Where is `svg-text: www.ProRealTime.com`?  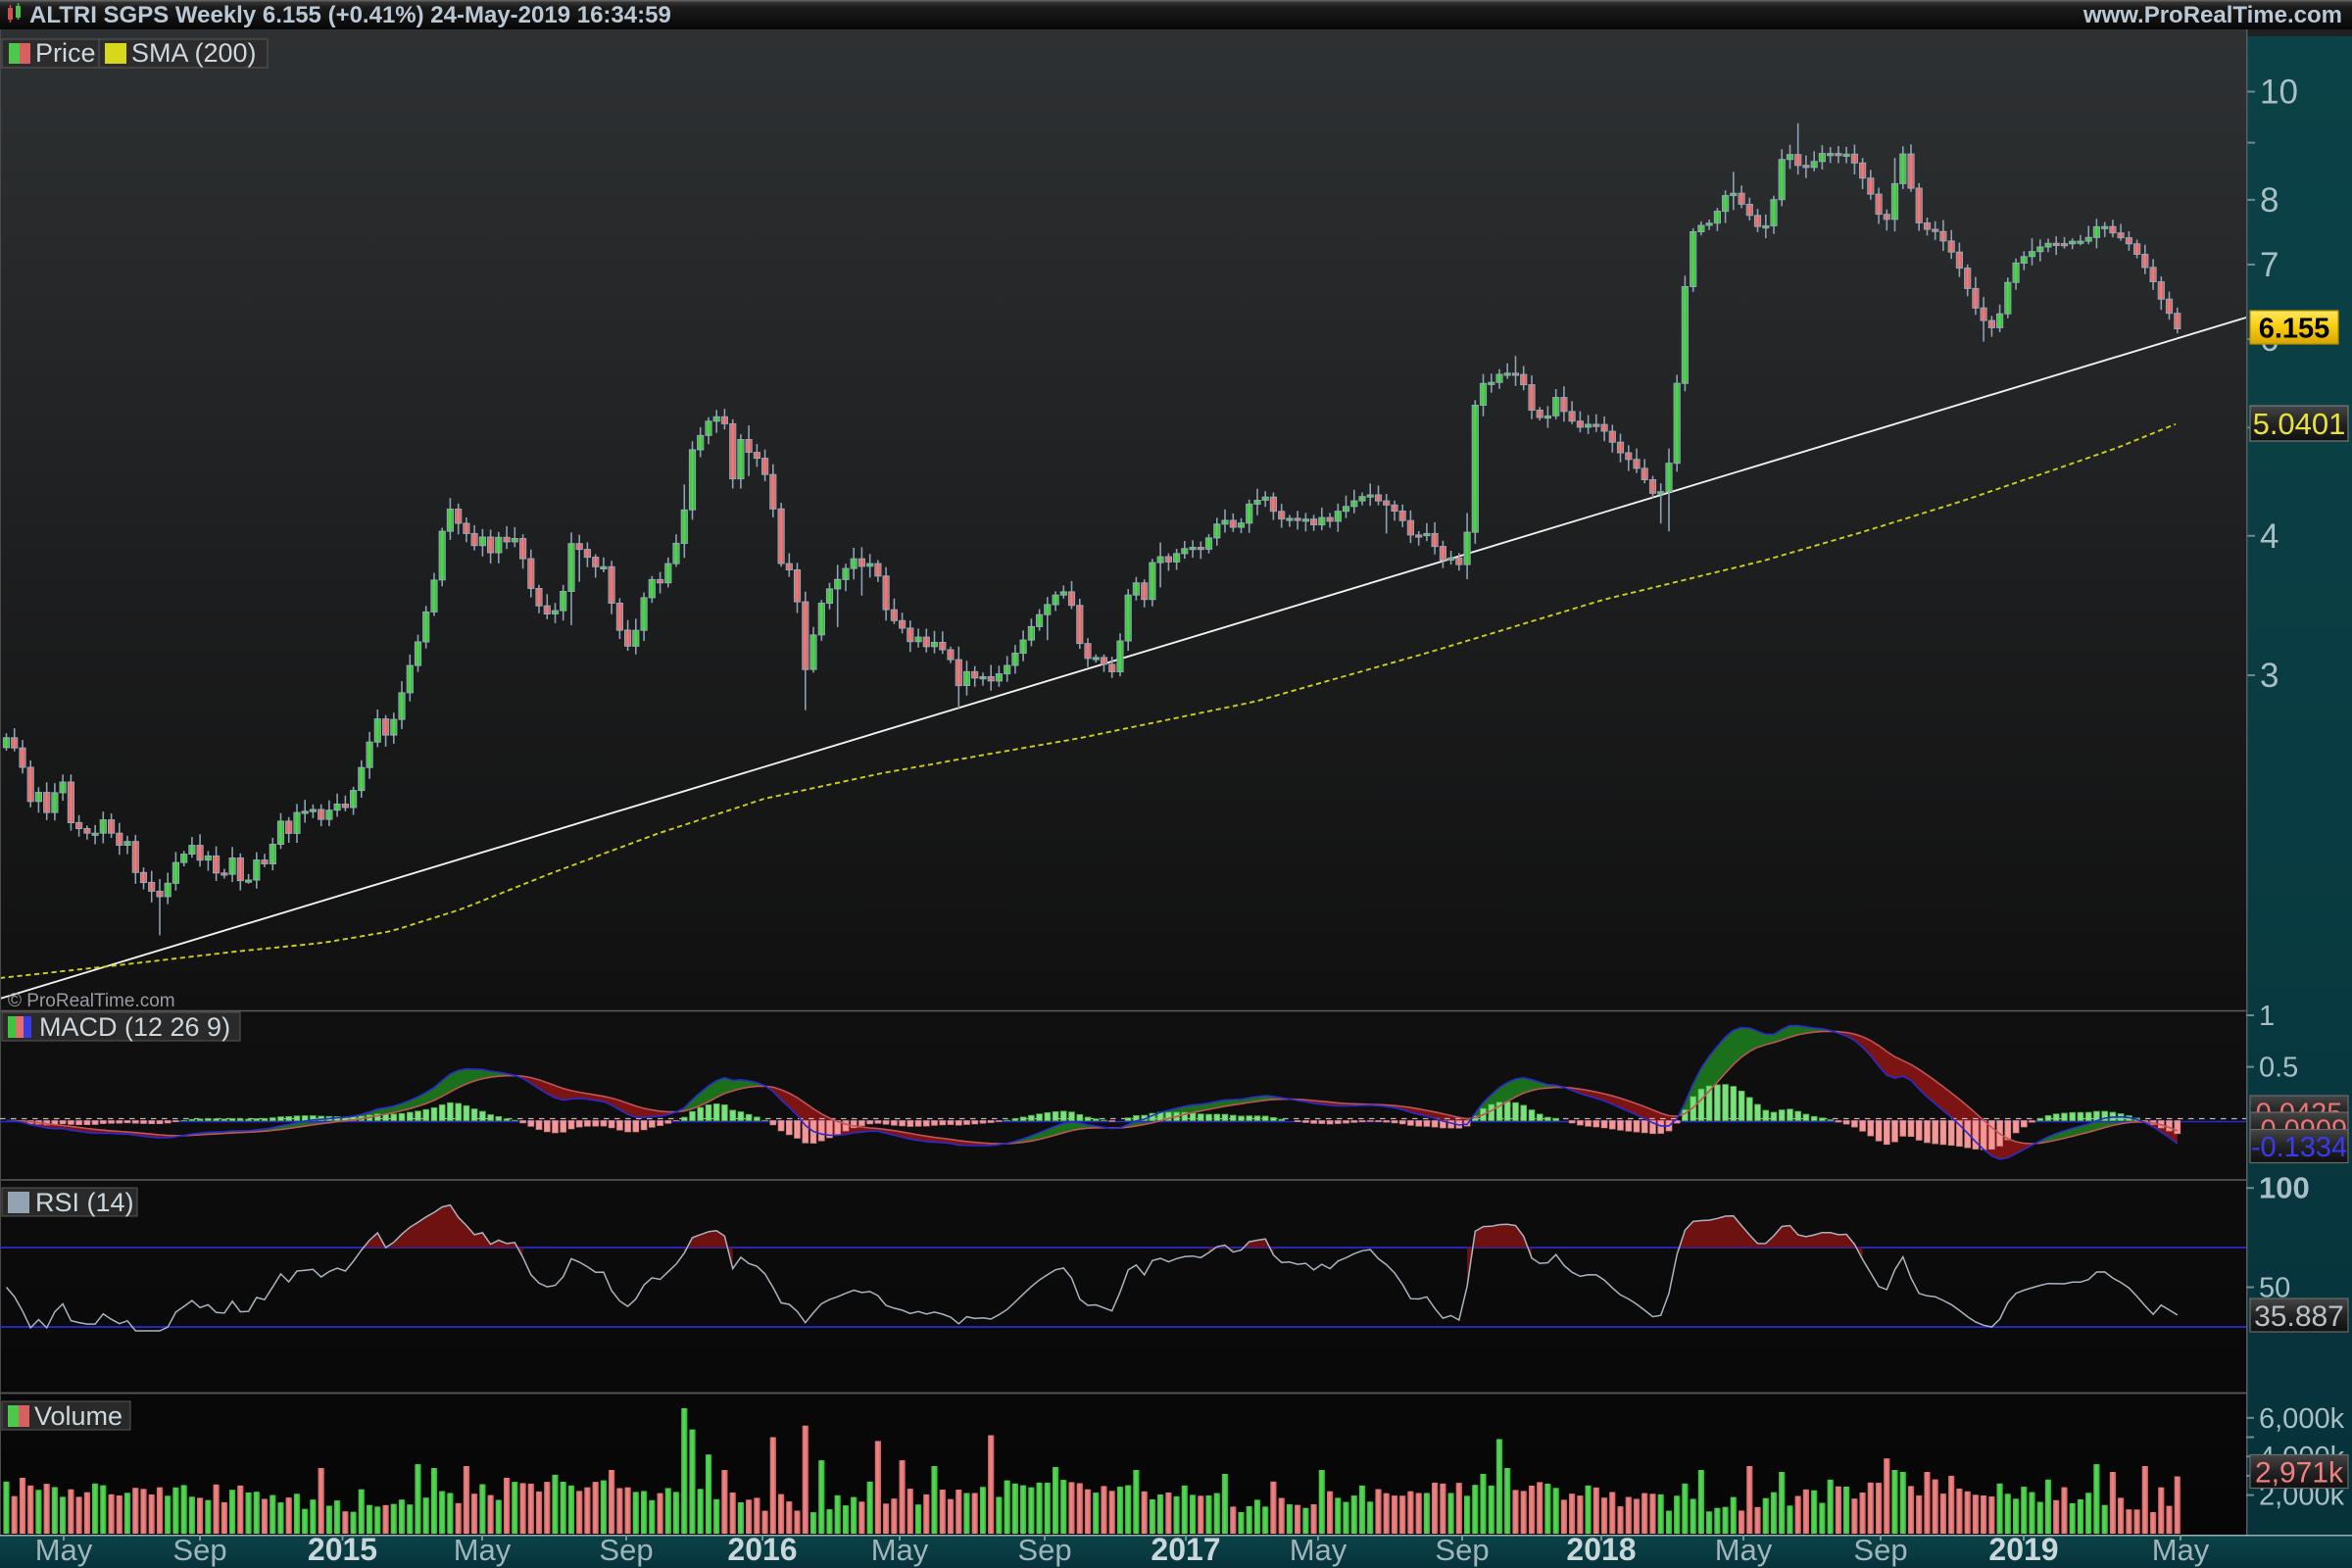
svg-text: www.ProRealTime.com is located at coordinates (2212, 15).